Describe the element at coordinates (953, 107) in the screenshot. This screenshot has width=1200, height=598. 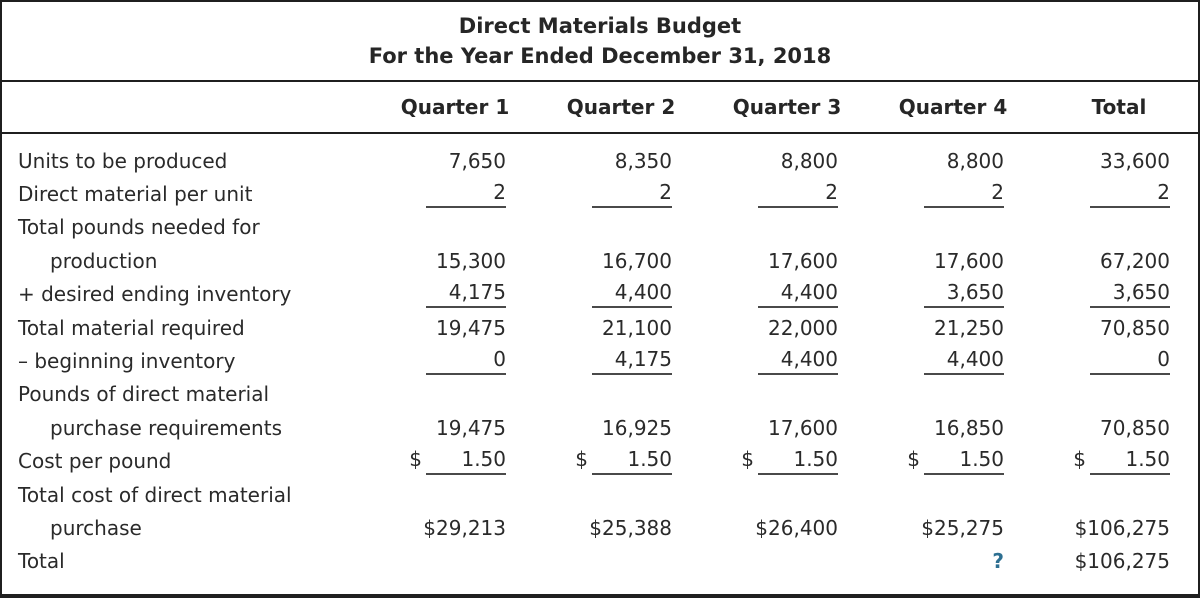
I see `column-header-quarter4: Quarter 4` at that location.